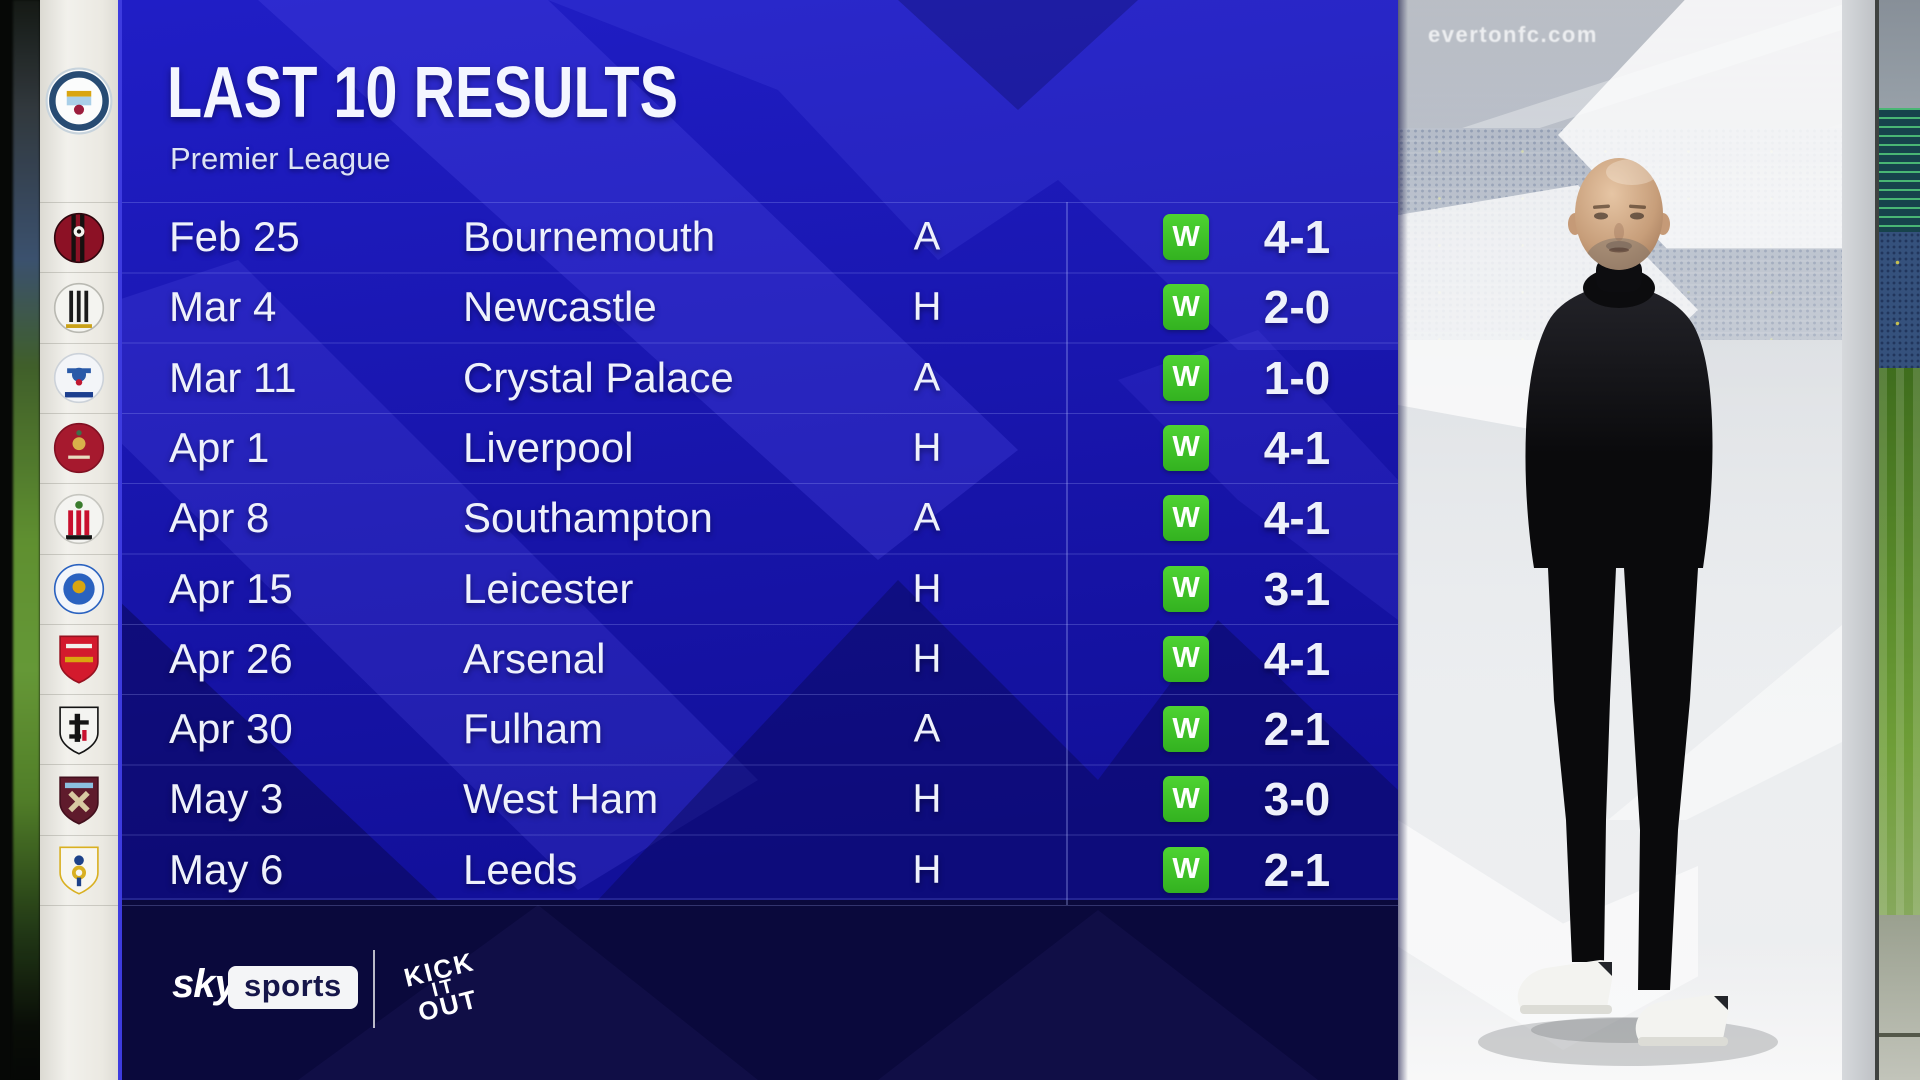 The height and width of the screenshot is (1080, 1920). I want to click on opponent-name: Southampton, so click(588, 518).